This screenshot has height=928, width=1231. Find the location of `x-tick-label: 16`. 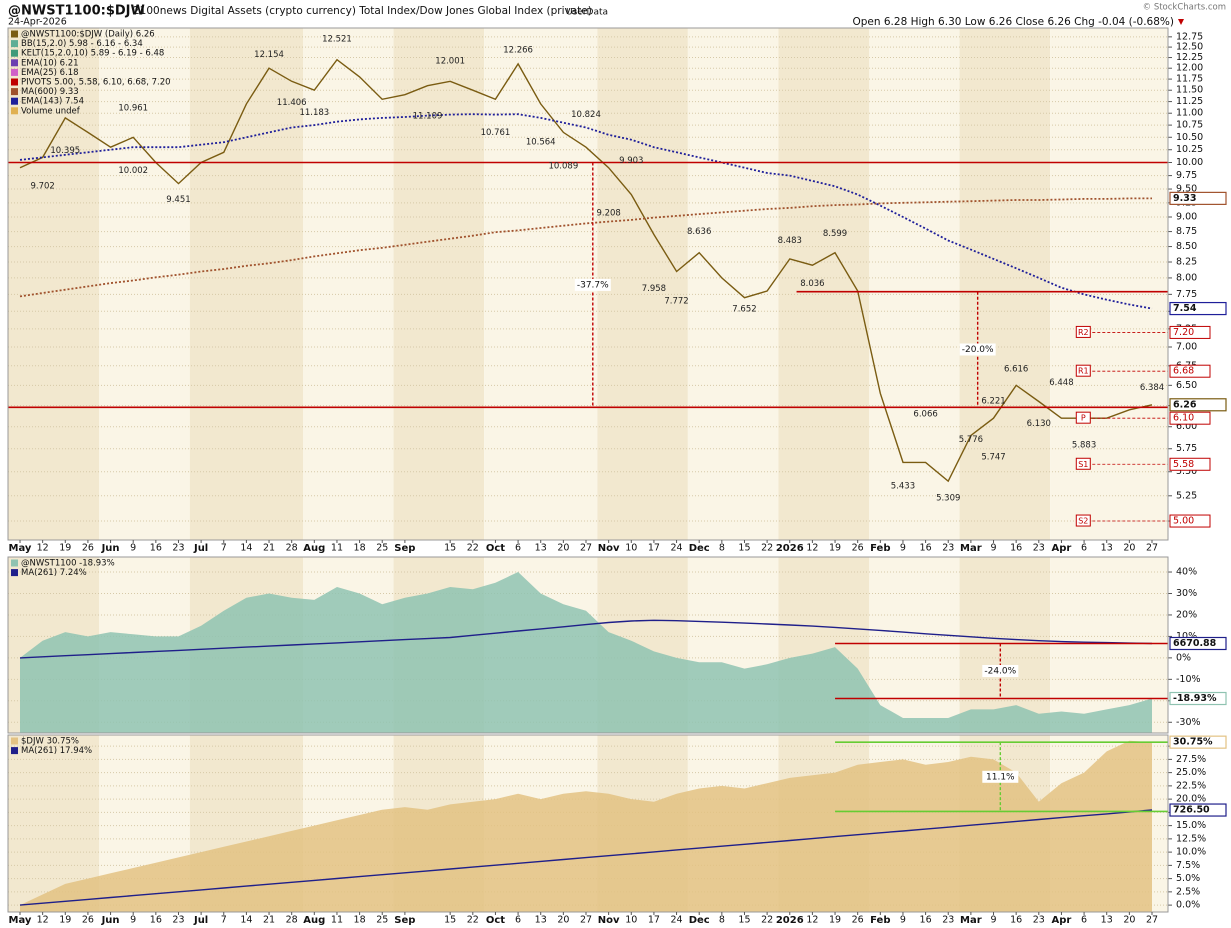

x-tick-label: 16 is located at coordinates (926, 548).